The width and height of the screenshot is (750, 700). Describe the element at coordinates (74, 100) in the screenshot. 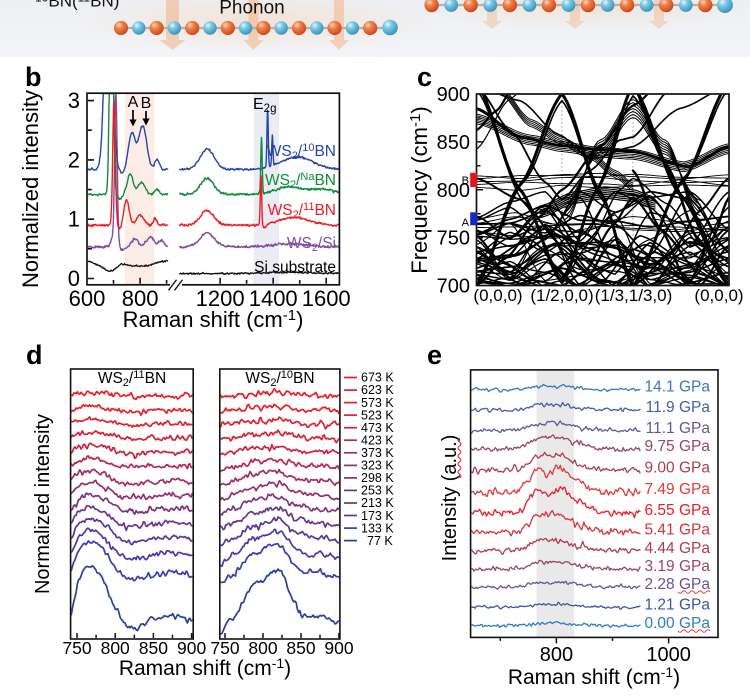

I see `svg-text: 3` at that location.